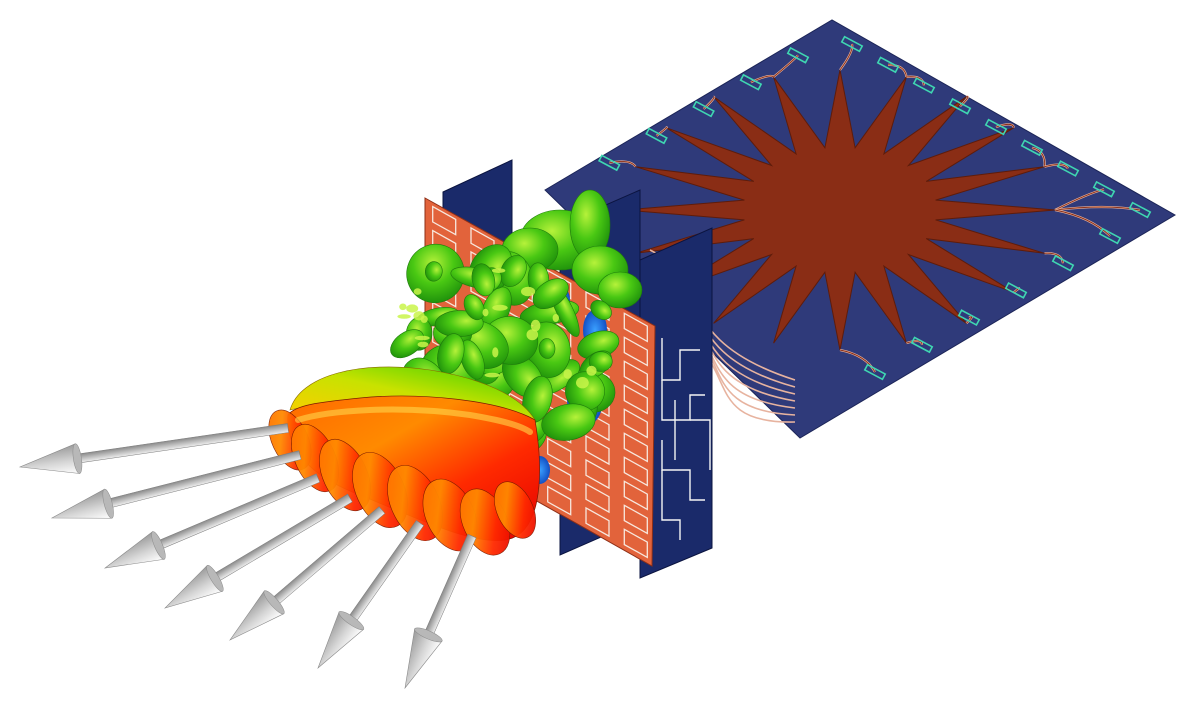 The image size is (1200, 715). Describe the element at coordinates (49, 458) in the screenshot. I see `arrow-head` at that location.